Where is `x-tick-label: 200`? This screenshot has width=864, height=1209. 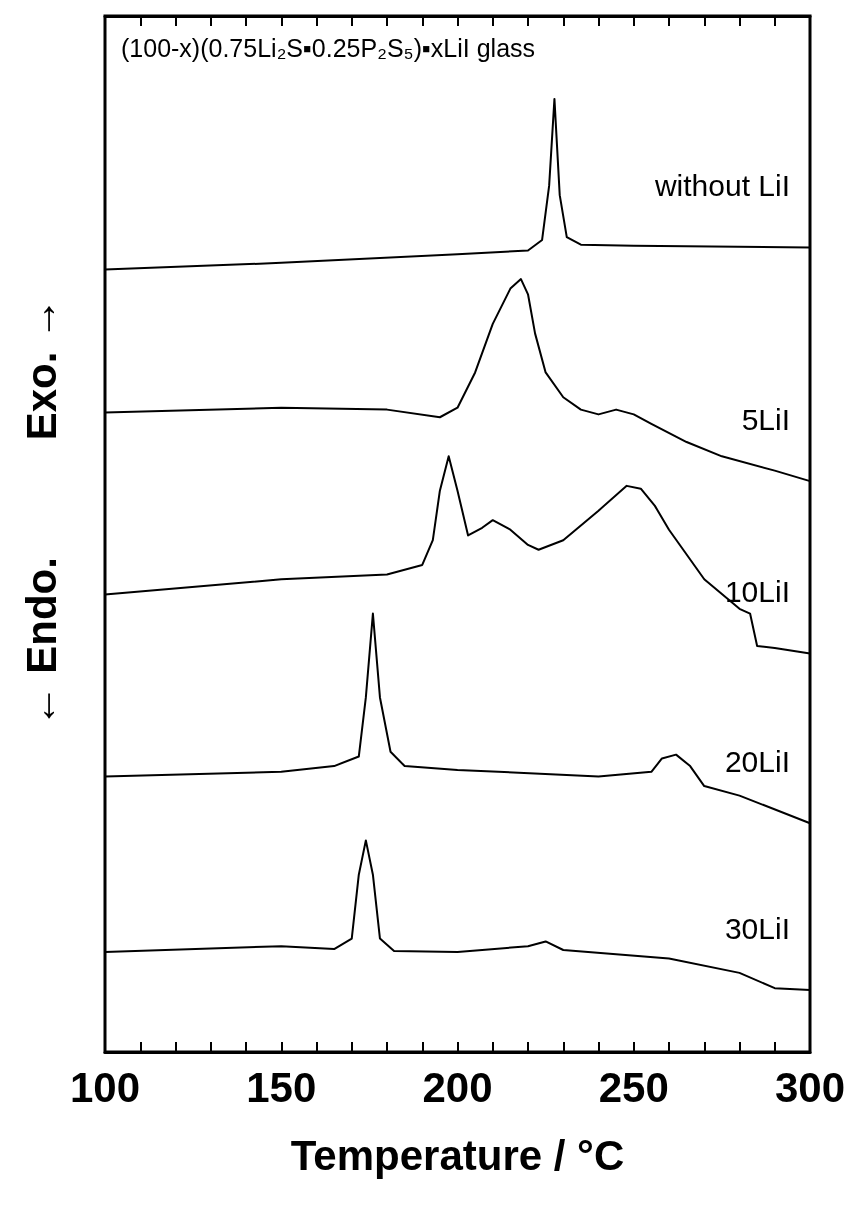
x-tick-label: 200 is located at coordinates (457, 1087).